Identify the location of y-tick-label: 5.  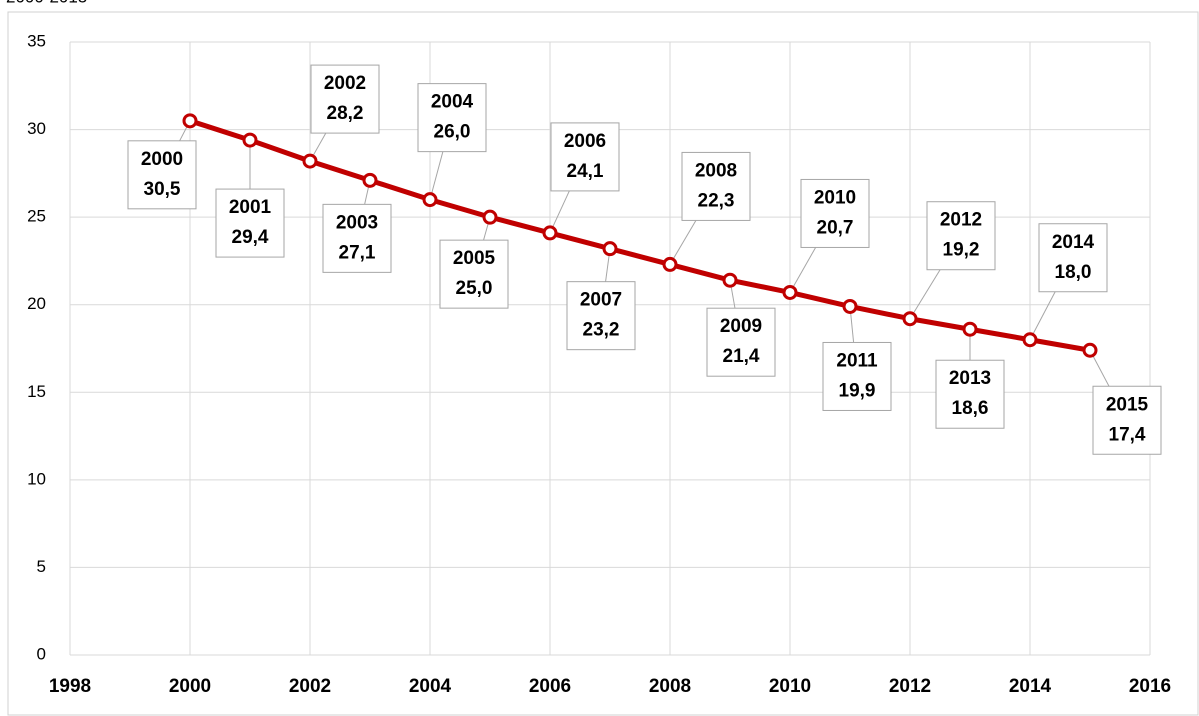
(41, 566).